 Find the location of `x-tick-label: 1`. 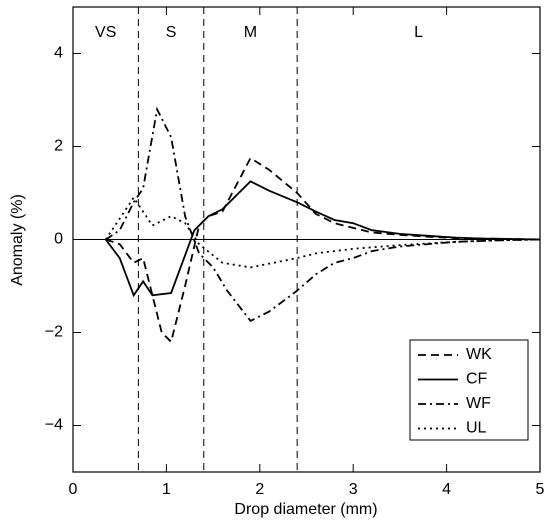

x-tick-label: 1 is located at coordinates (166, 489).